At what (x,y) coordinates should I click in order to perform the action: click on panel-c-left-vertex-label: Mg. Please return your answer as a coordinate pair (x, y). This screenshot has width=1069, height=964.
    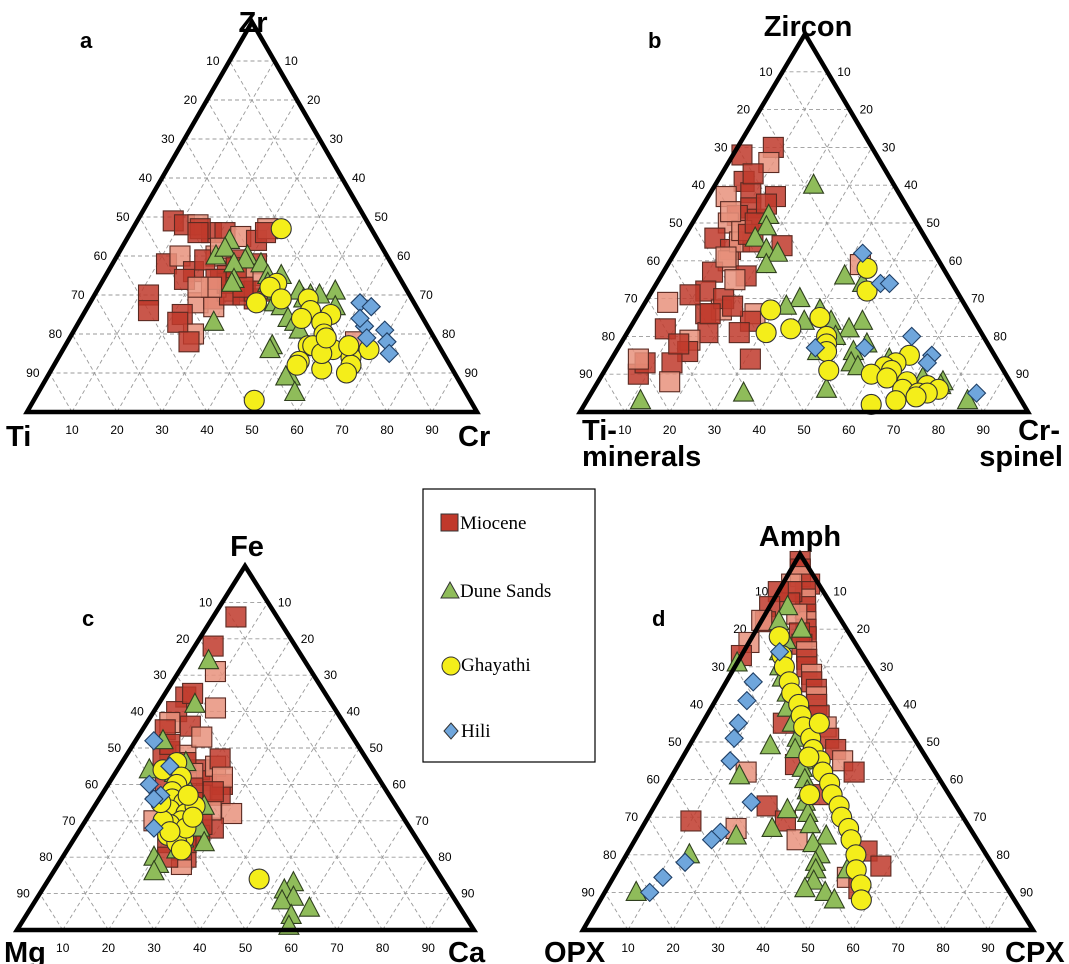
    Looking at the image, I should click on (25, 950).